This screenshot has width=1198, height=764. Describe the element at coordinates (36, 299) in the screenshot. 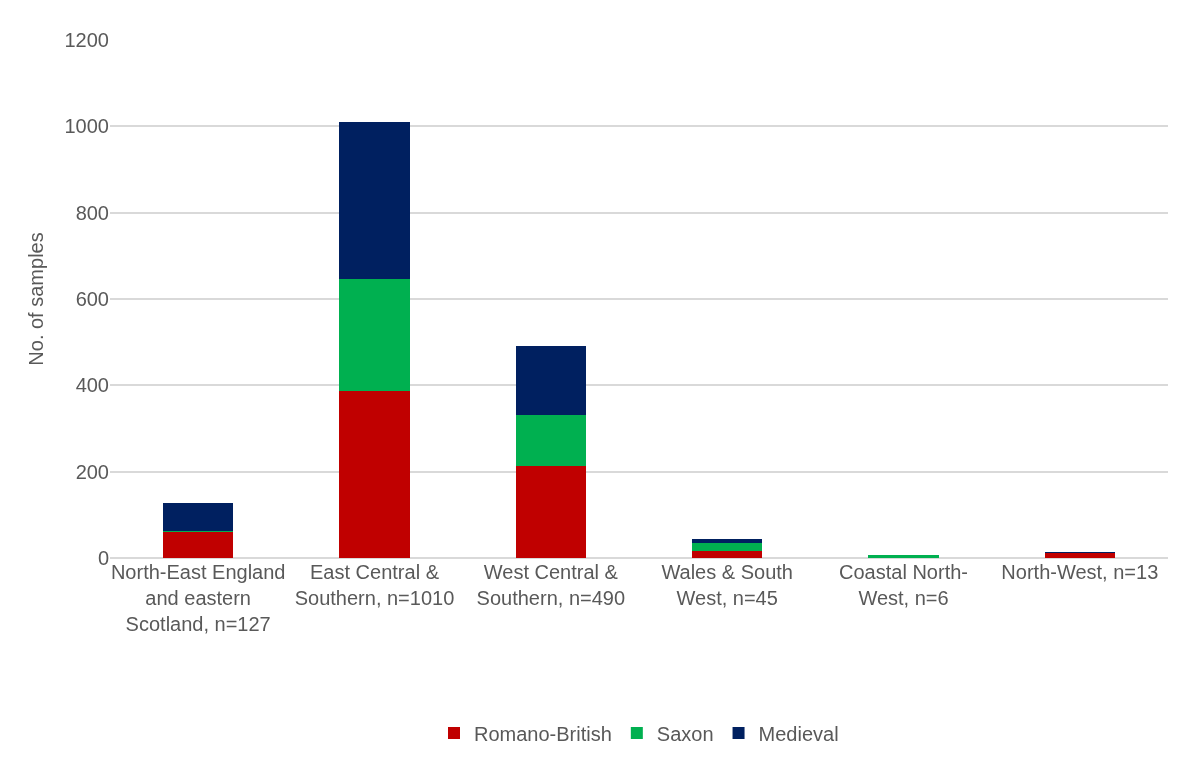

I see `y-axis-title: No. of samples` at that location.